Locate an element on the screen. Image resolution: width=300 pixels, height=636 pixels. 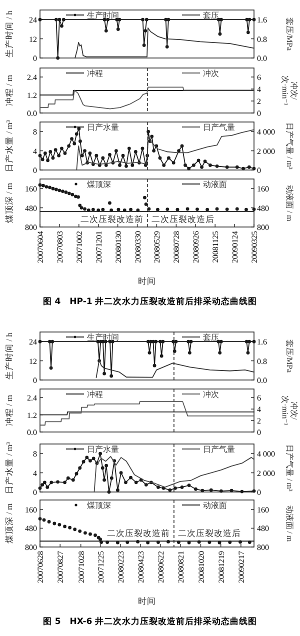
x-tick-label: 20070604 is located at coordinates (40, 247).